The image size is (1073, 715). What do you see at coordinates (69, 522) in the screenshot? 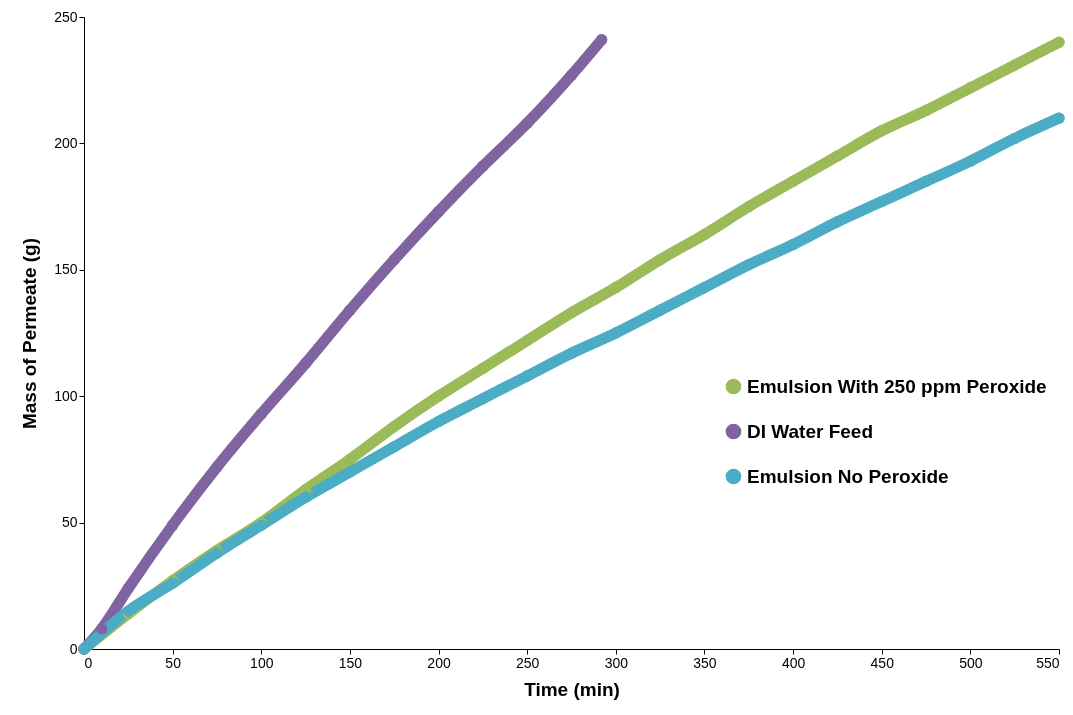
I see `y-tick-label: 50` at bounding box center [69, 522].